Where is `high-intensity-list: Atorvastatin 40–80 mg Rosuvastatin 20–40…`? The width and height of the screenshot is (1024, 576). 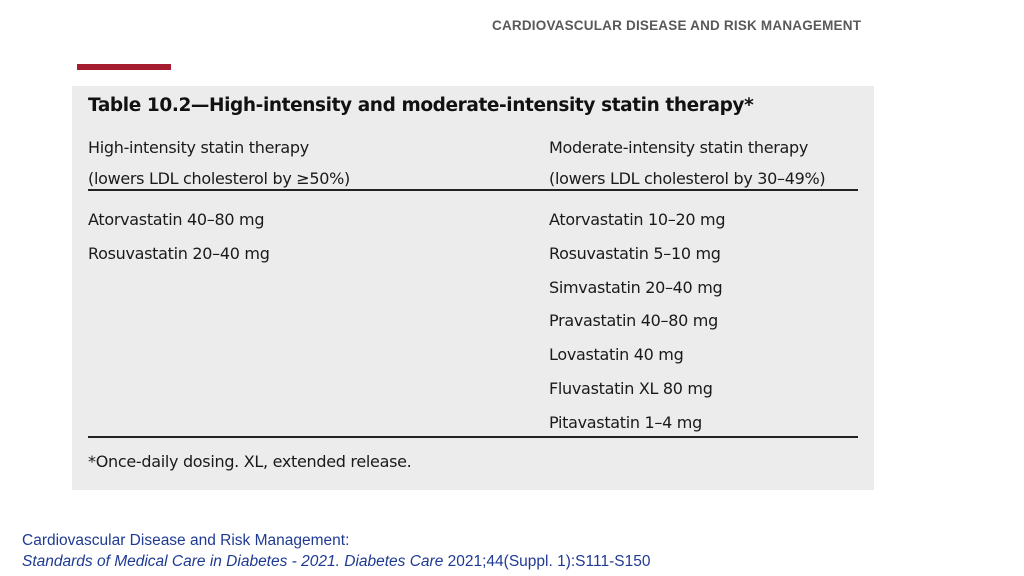 high-intensity-list: Atorvastatin 40–80 mg Rosuvastatin 20–40… is located at coordinates (179, 237).